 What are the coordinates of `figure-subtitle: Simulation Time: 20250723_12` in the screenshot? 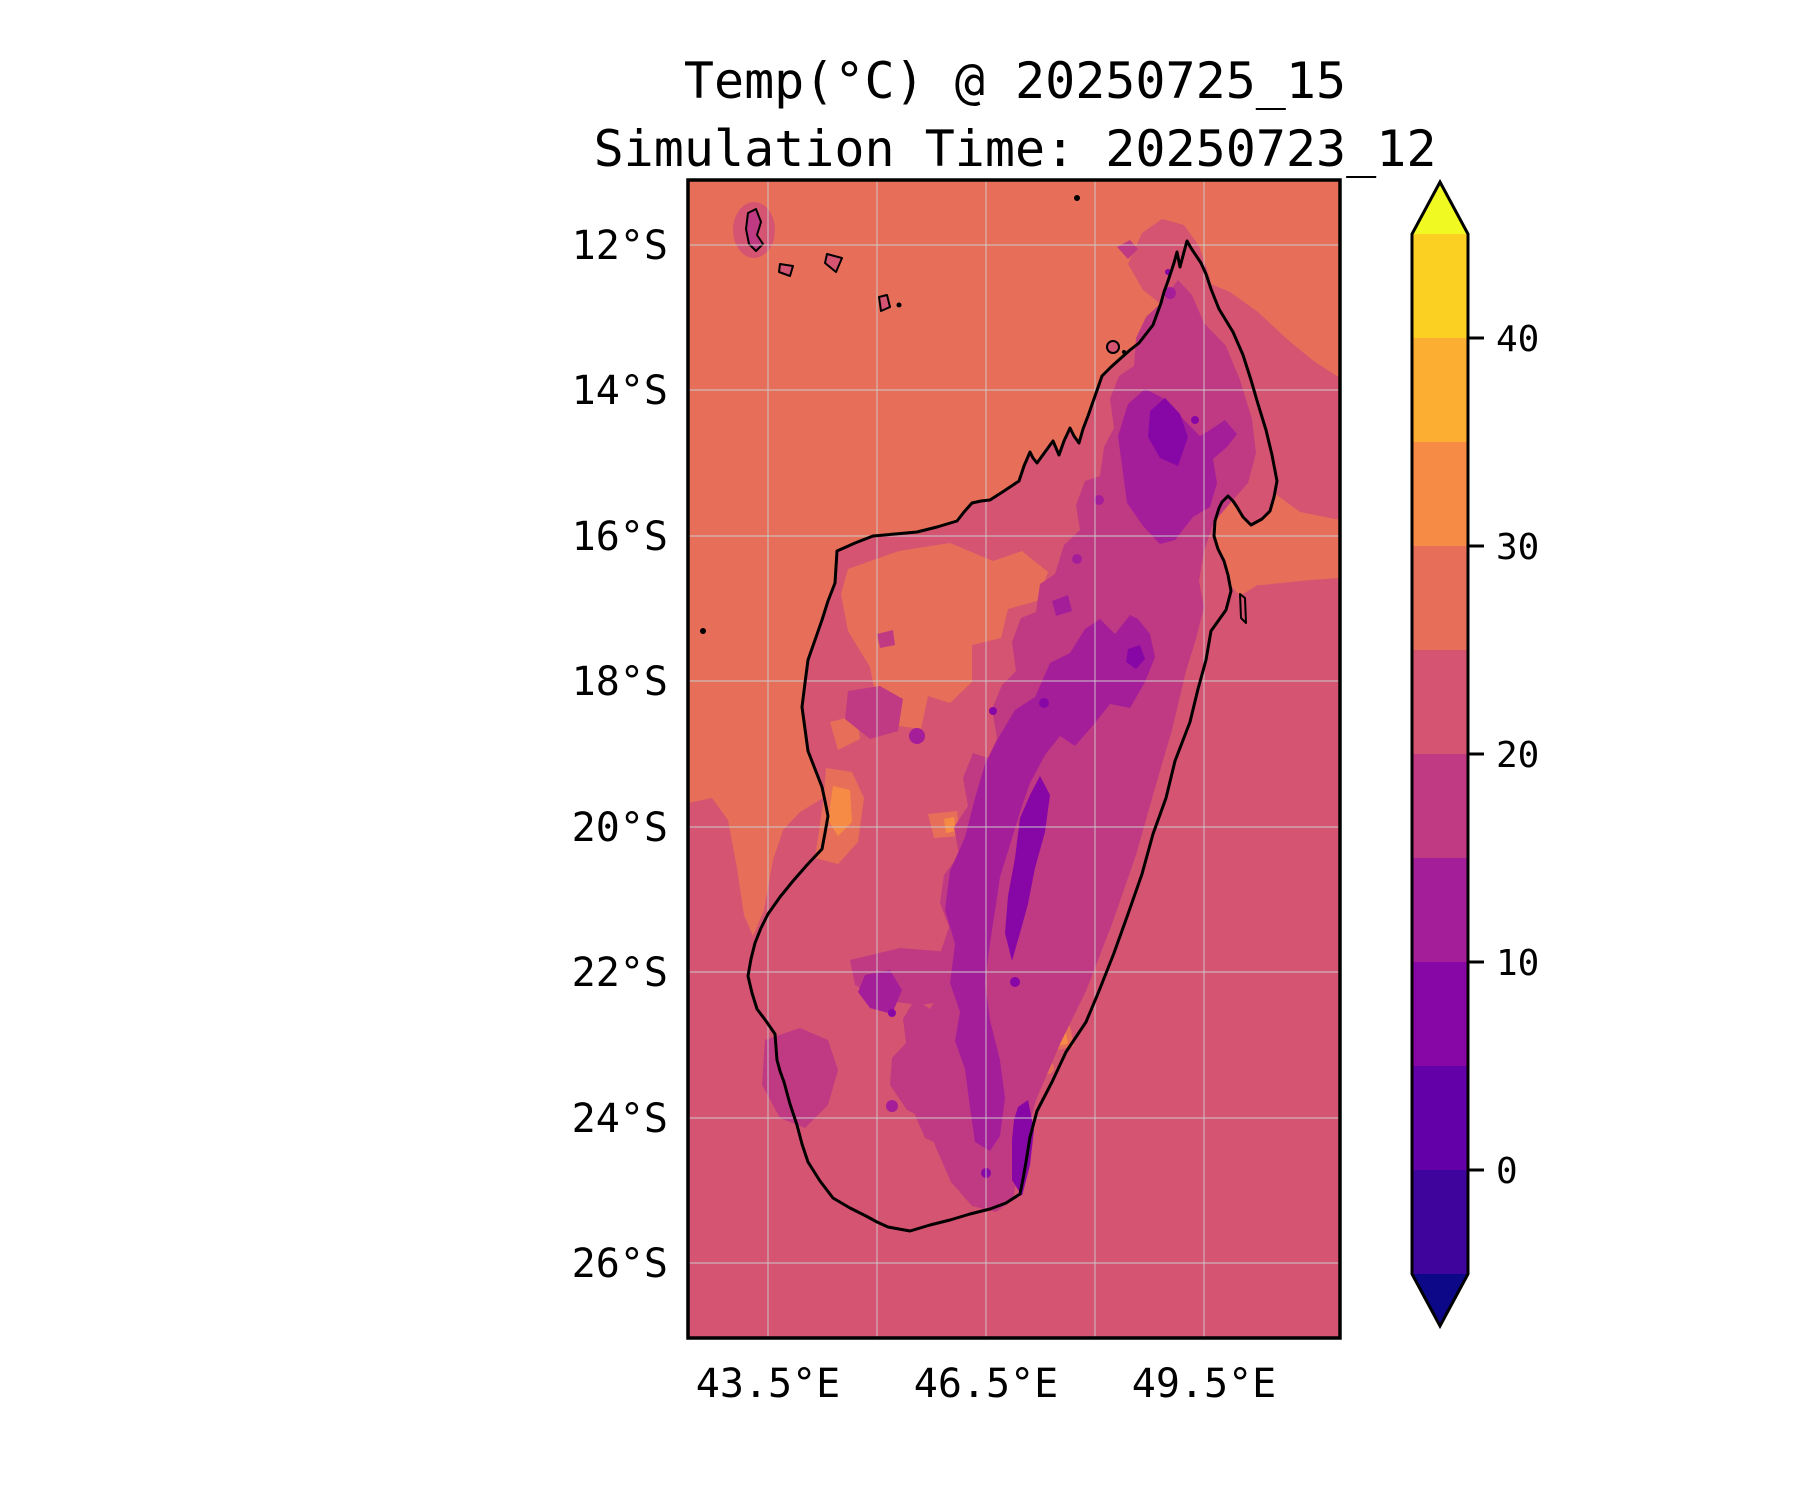 It's located at (1015, 149).